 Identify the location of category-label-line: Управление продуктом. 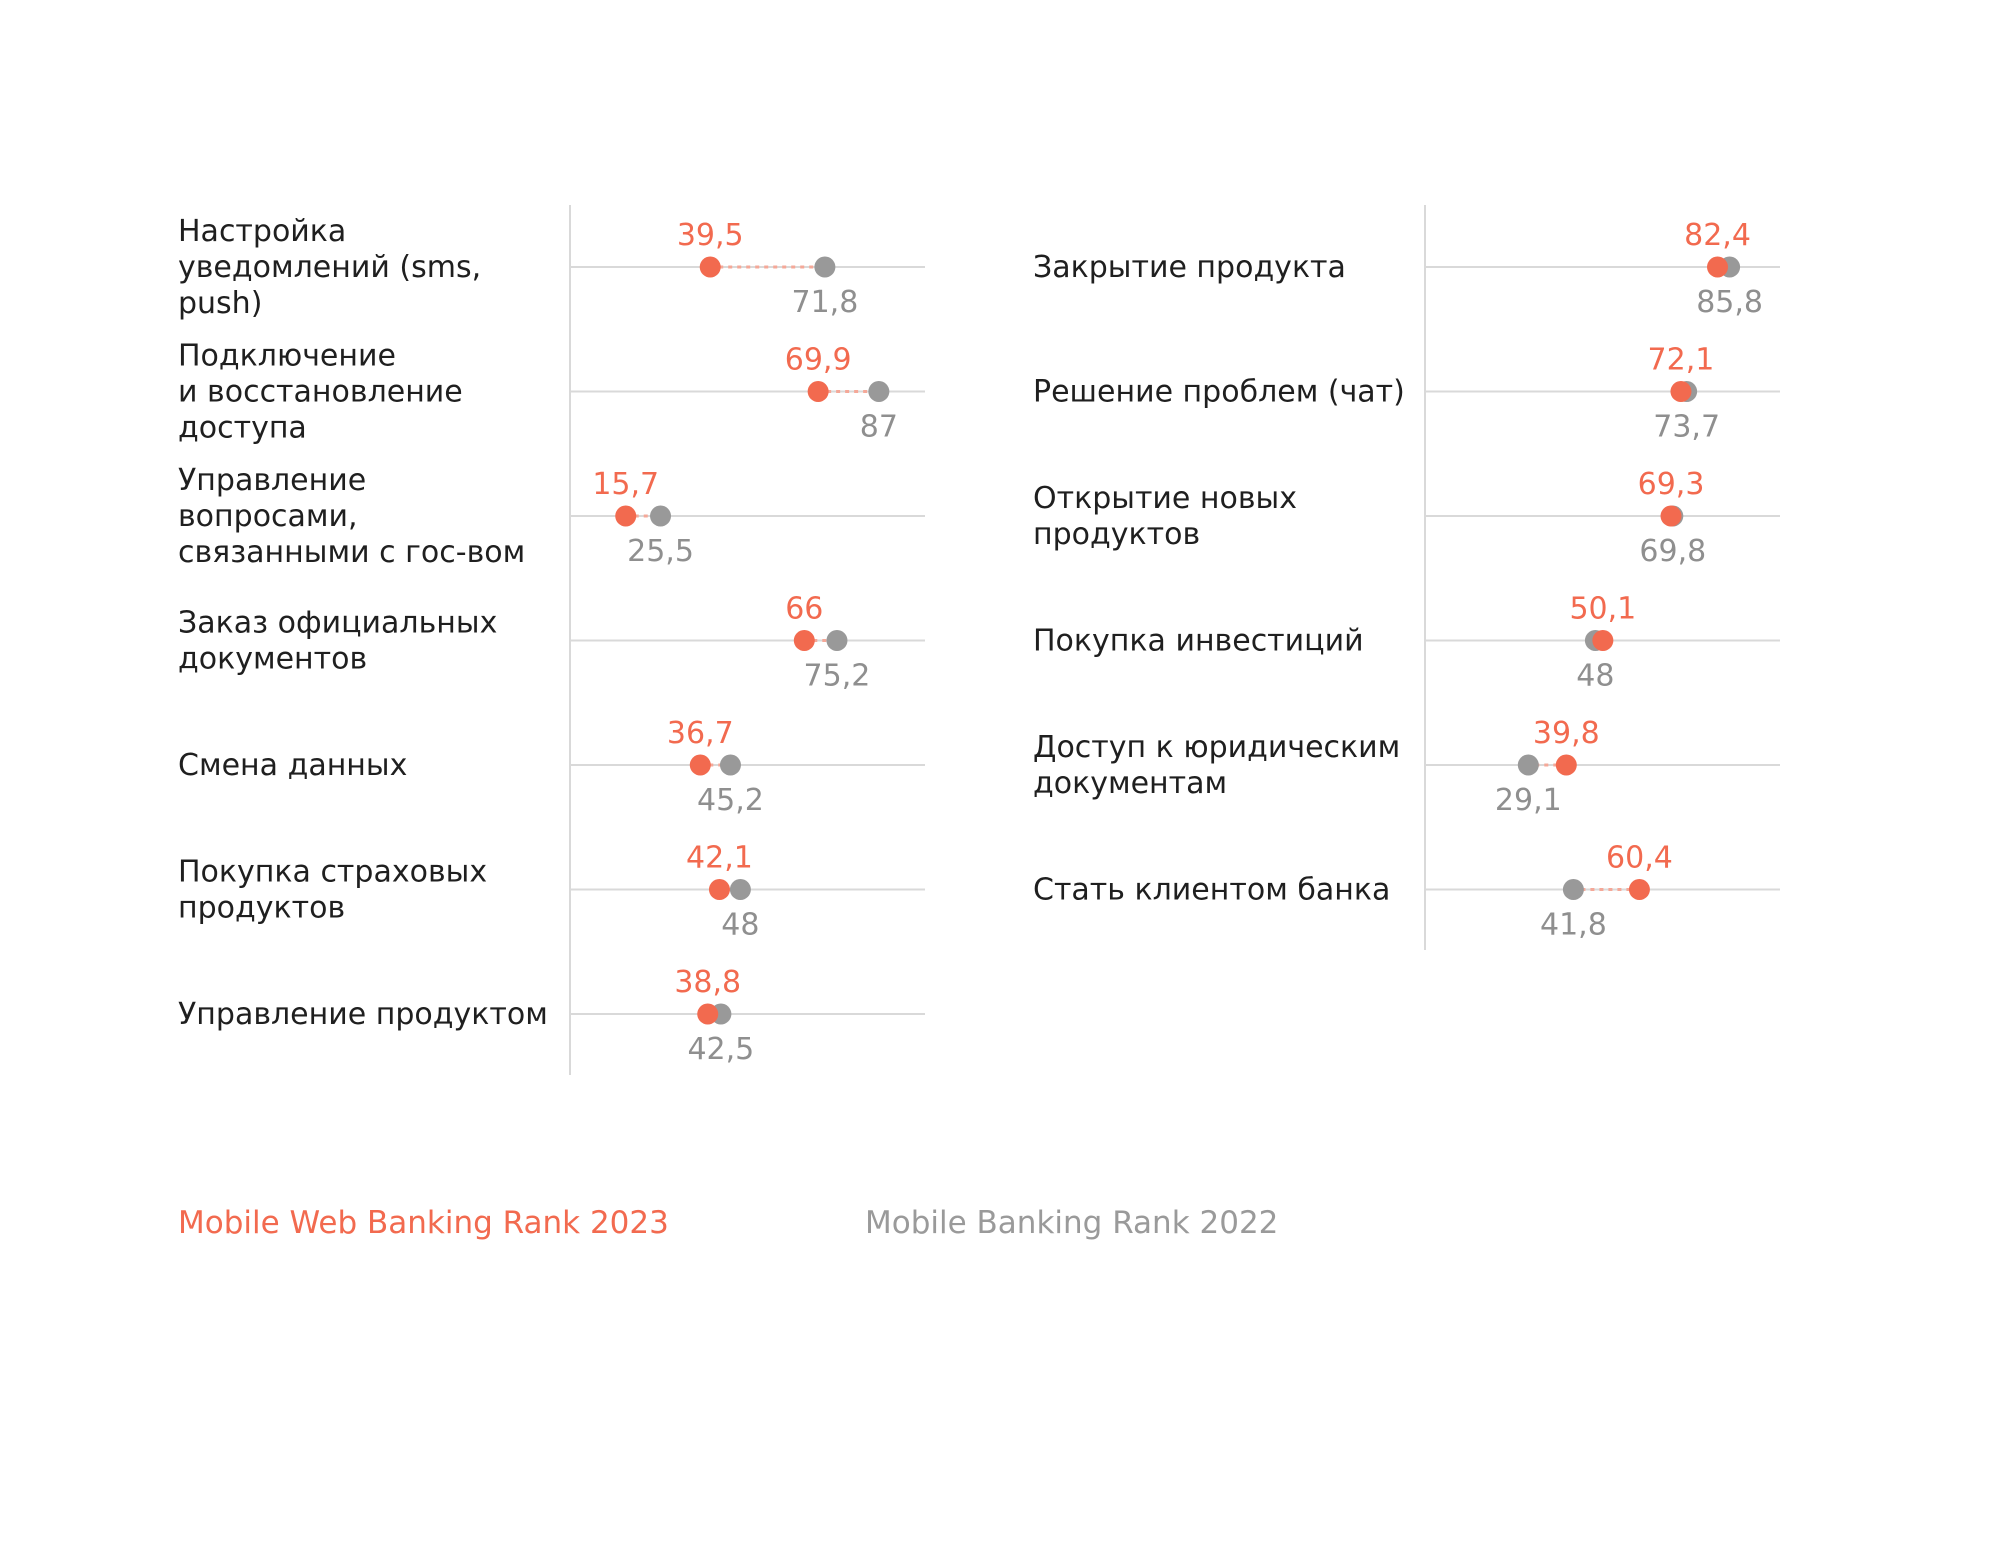
(363, 1014).